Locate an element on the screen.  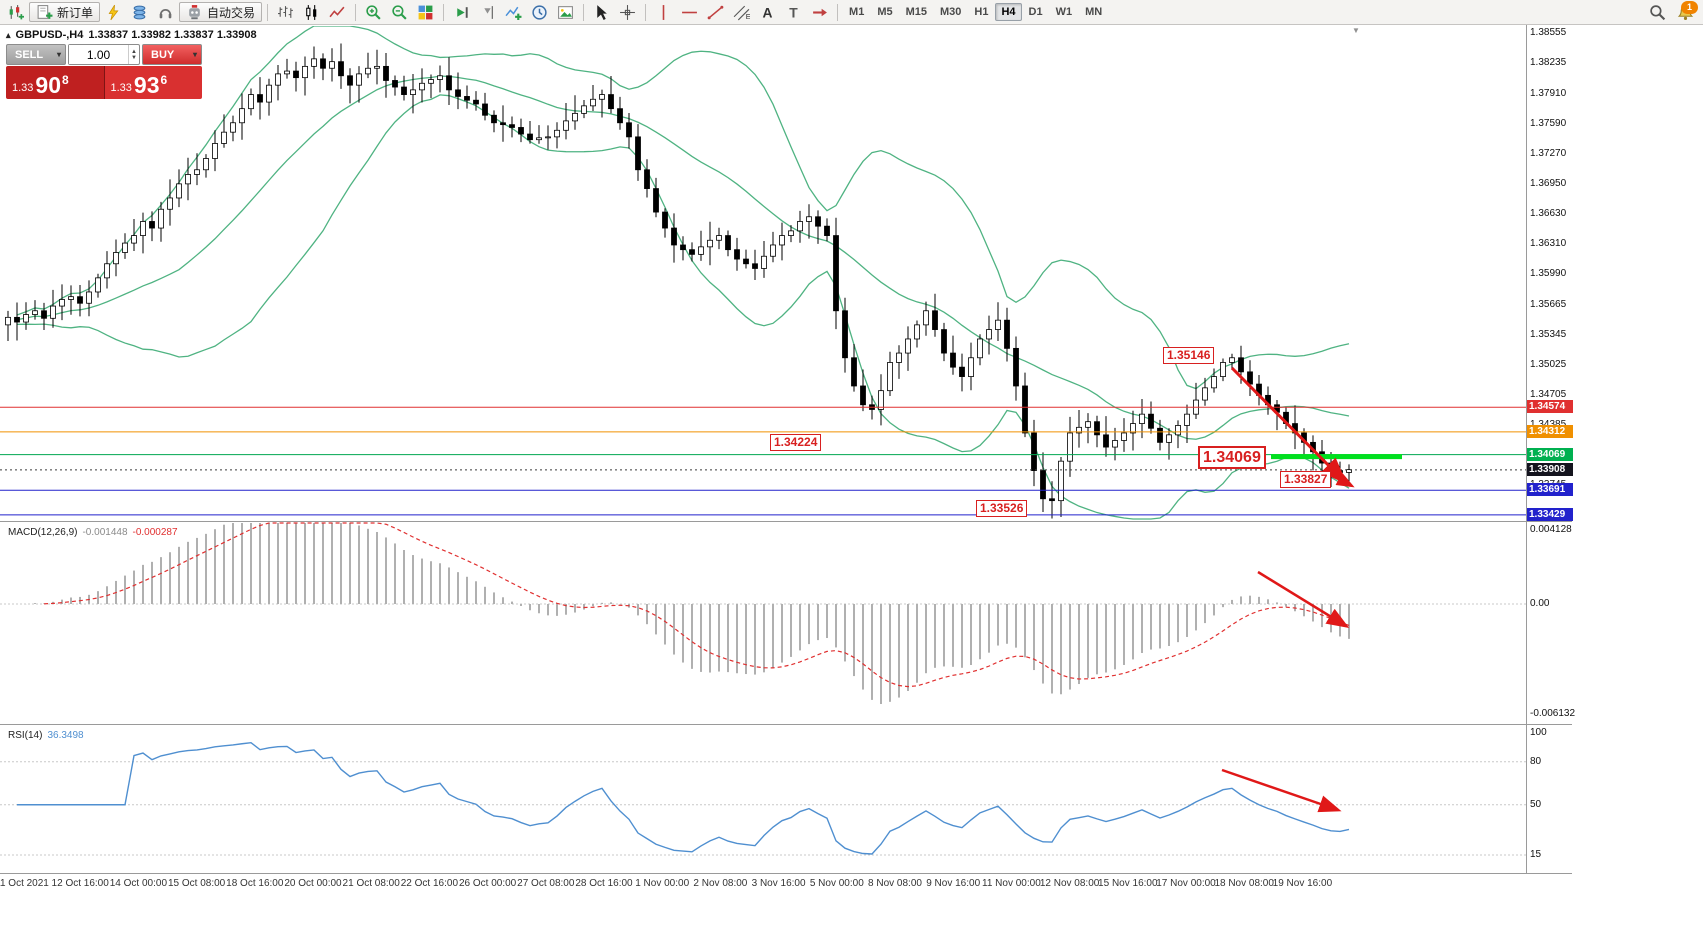
bar-chart-icon is located at coordinates (285, 12).